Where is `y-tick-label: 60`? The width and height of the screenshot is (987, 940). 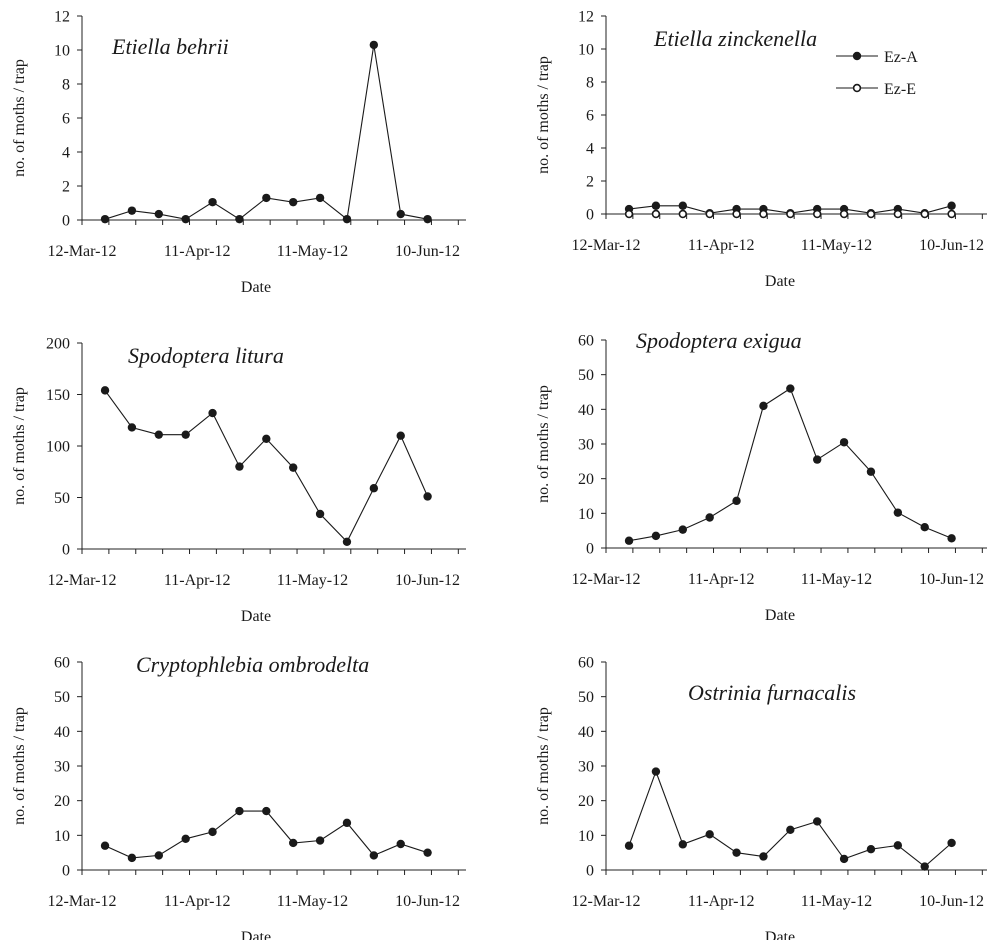 y-tick-label: 60 is located at coordinates (586, 341).